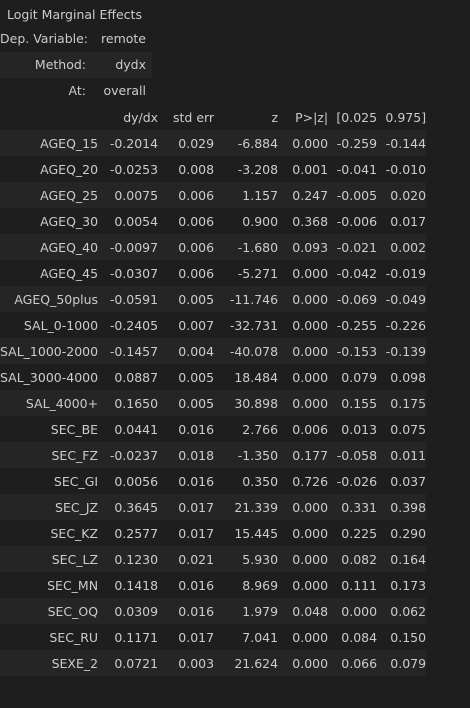 This screenshot has width=470, height=708. What do you see at coordinates (186, 299) in the screenshot?
I see `std-err-cell: 0.005` at bounding box center [186, 299].